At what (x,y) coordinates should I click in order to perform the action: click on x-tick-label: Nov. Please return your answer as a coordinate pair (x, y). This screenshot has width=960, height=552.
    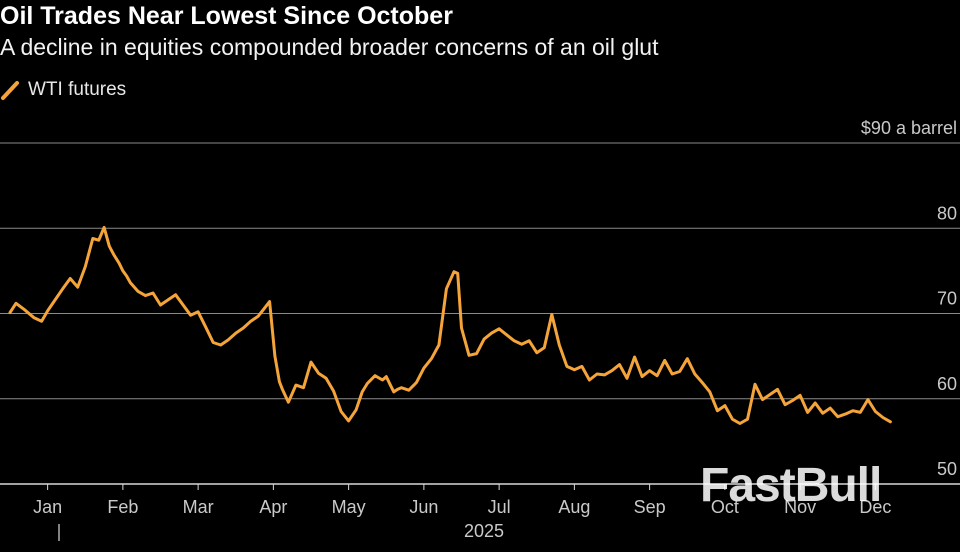
    Looking at the image, I should click on (800, 507).